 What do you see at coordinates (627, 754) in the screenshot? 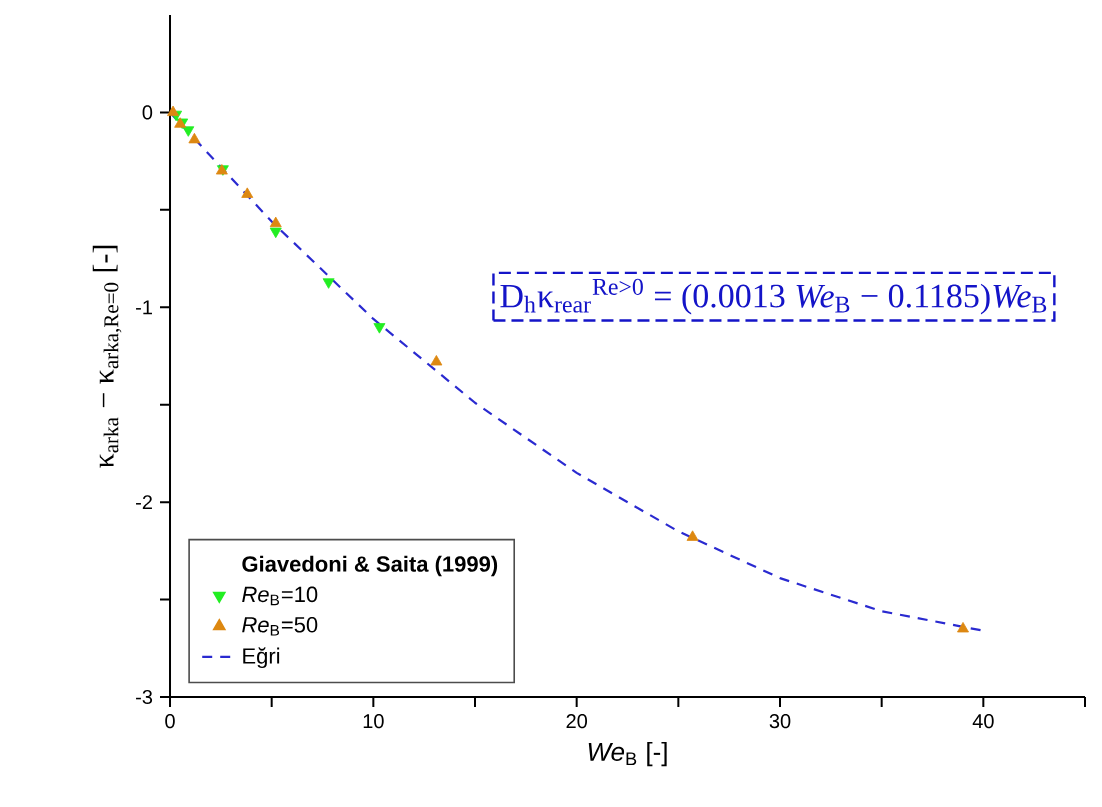
I see `x-axis-title: We$_{B}$ [-]` at bounding box center [627, 754].